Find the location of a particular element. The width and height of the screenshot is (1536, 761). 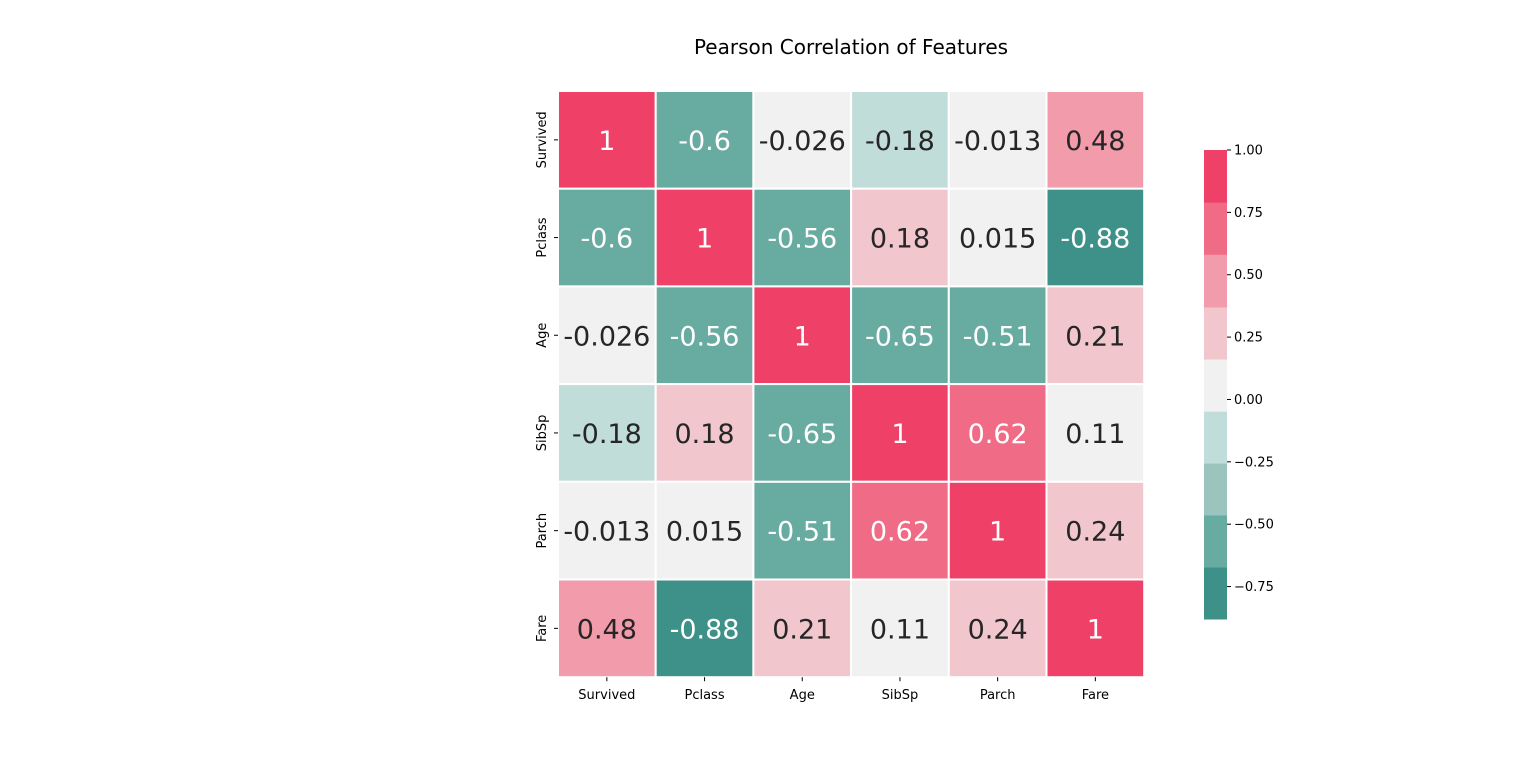

colorbar-tick-label: 0.25 is located at coordinates (1248, 338).